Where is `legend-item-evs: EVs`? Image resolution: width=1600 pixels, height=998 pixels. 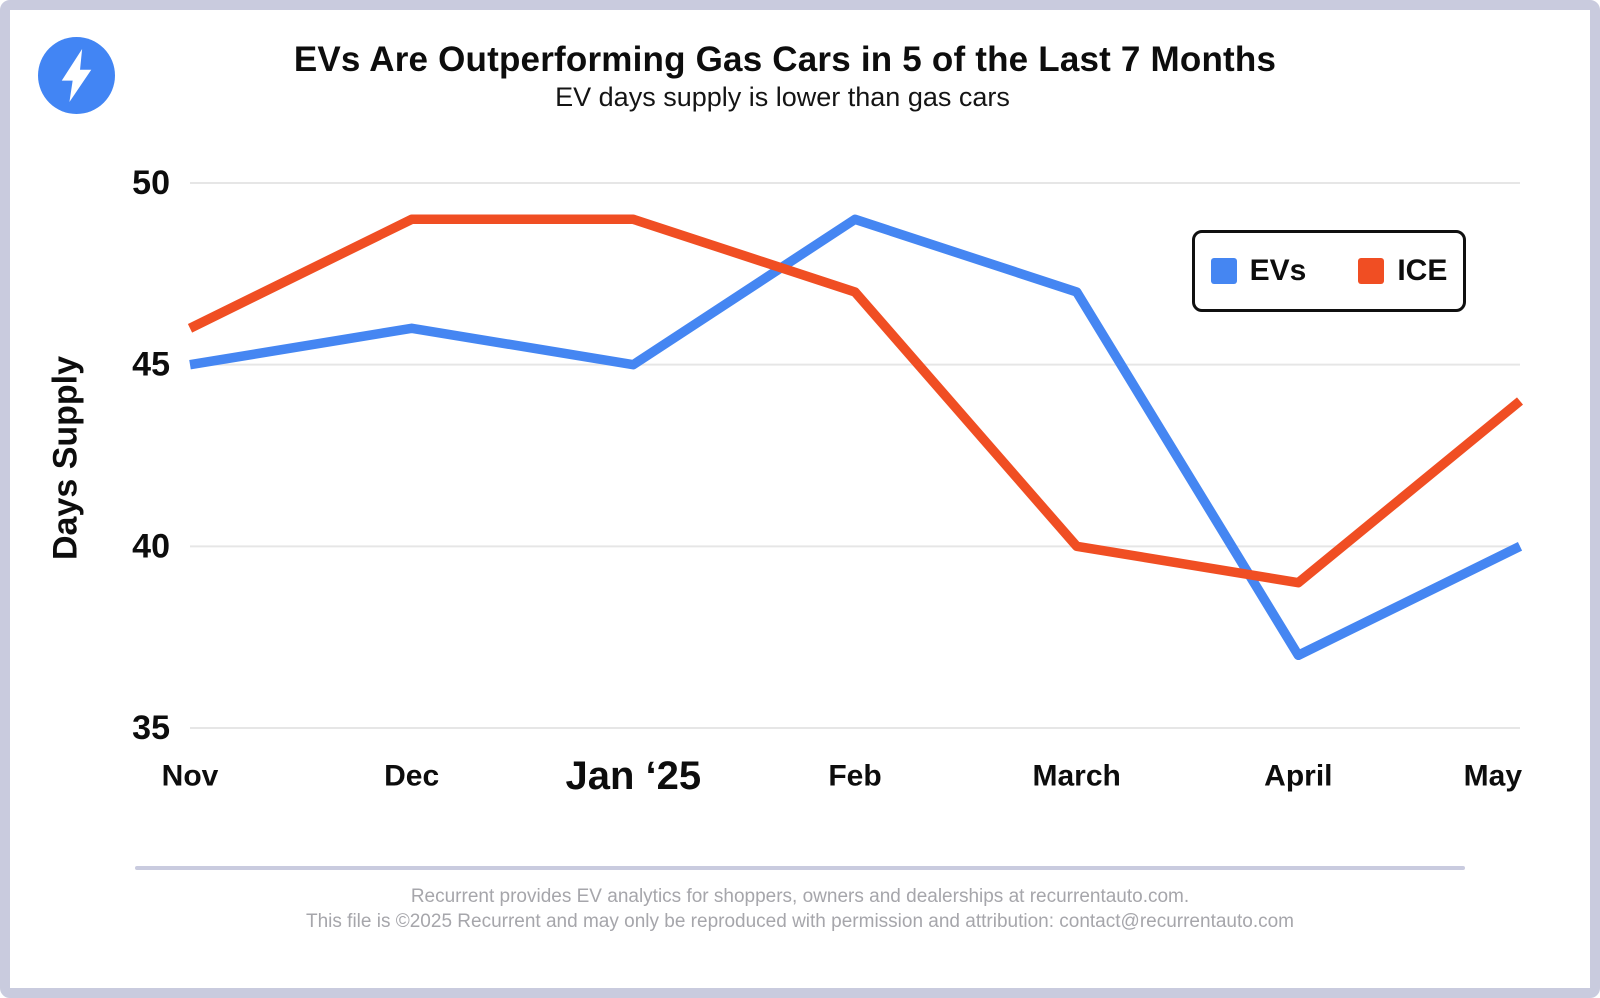
legend-item-evs: EVs is located at coordinates (1258, 271).